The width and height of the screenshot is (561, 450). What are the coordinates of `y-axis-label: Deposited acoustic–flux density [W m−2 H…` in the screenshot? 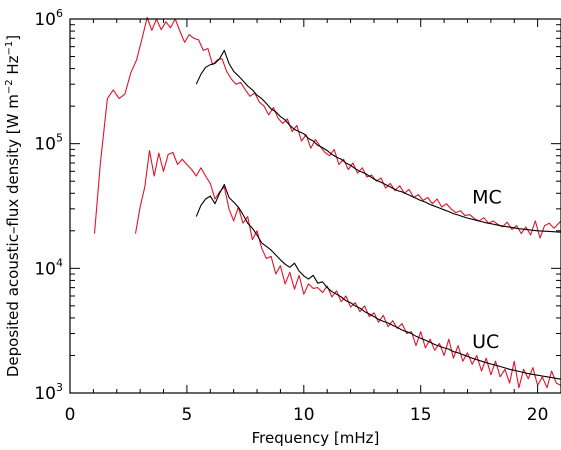 It's located at (13, 206).